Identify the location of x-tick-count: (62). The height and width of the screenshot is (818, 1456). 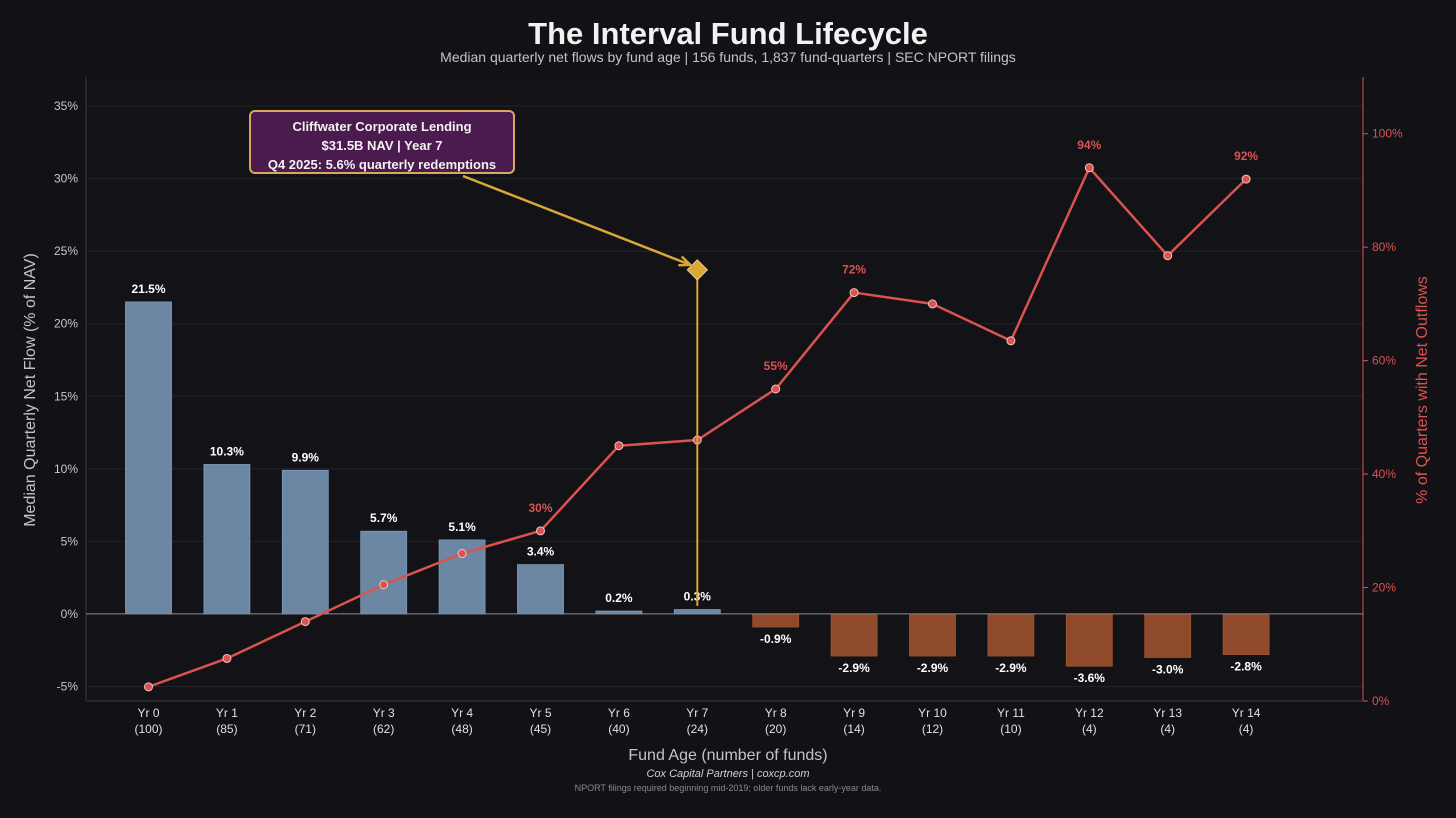
(383, 729).